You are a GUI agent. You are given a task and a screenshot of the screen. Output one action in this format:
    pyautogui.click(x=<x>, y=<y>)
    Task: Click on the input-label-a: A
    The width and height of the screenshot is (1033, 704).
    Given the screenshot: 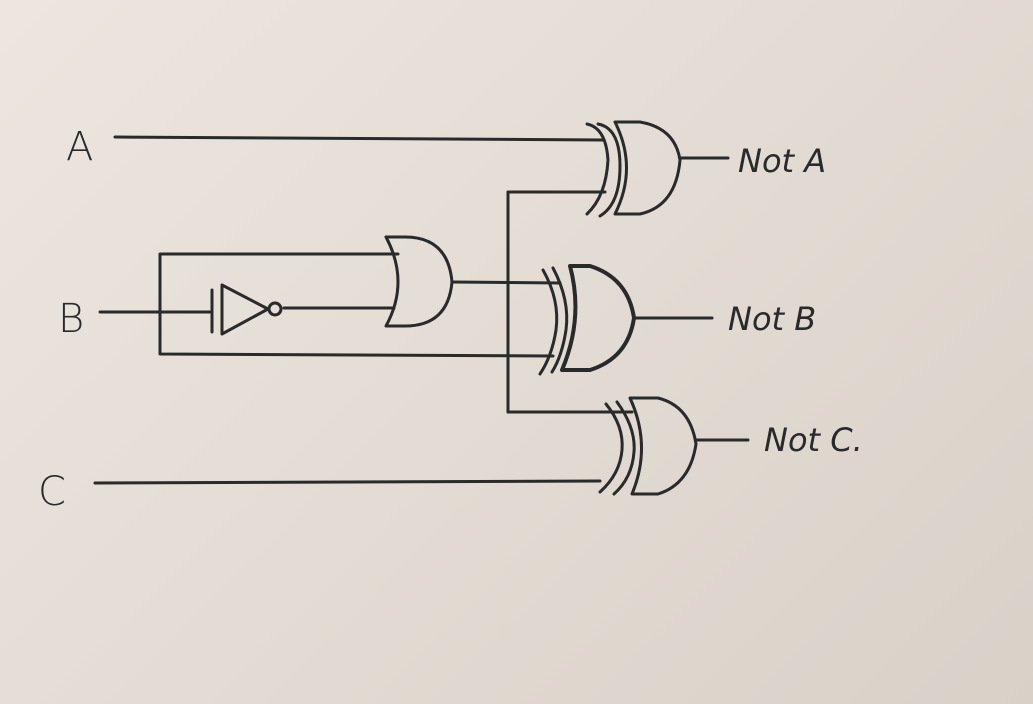 What is the action you would take?
    pyautogui.click(x=79, y=147)
    